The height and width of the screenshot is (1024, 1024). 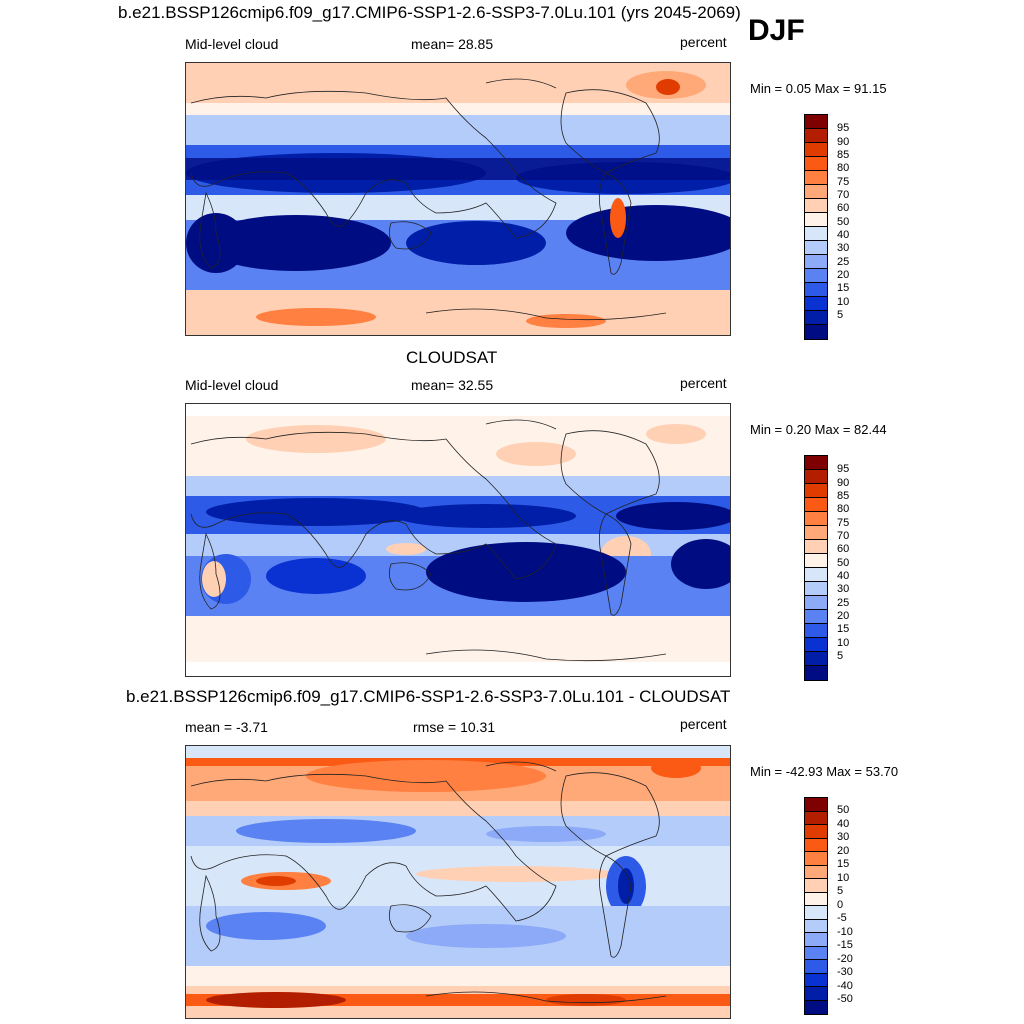 What do you see at coordinates (843, 496) in the screenshot?
I see `panel2-colorbar-tick: 85` at bounding box center [843, 496].